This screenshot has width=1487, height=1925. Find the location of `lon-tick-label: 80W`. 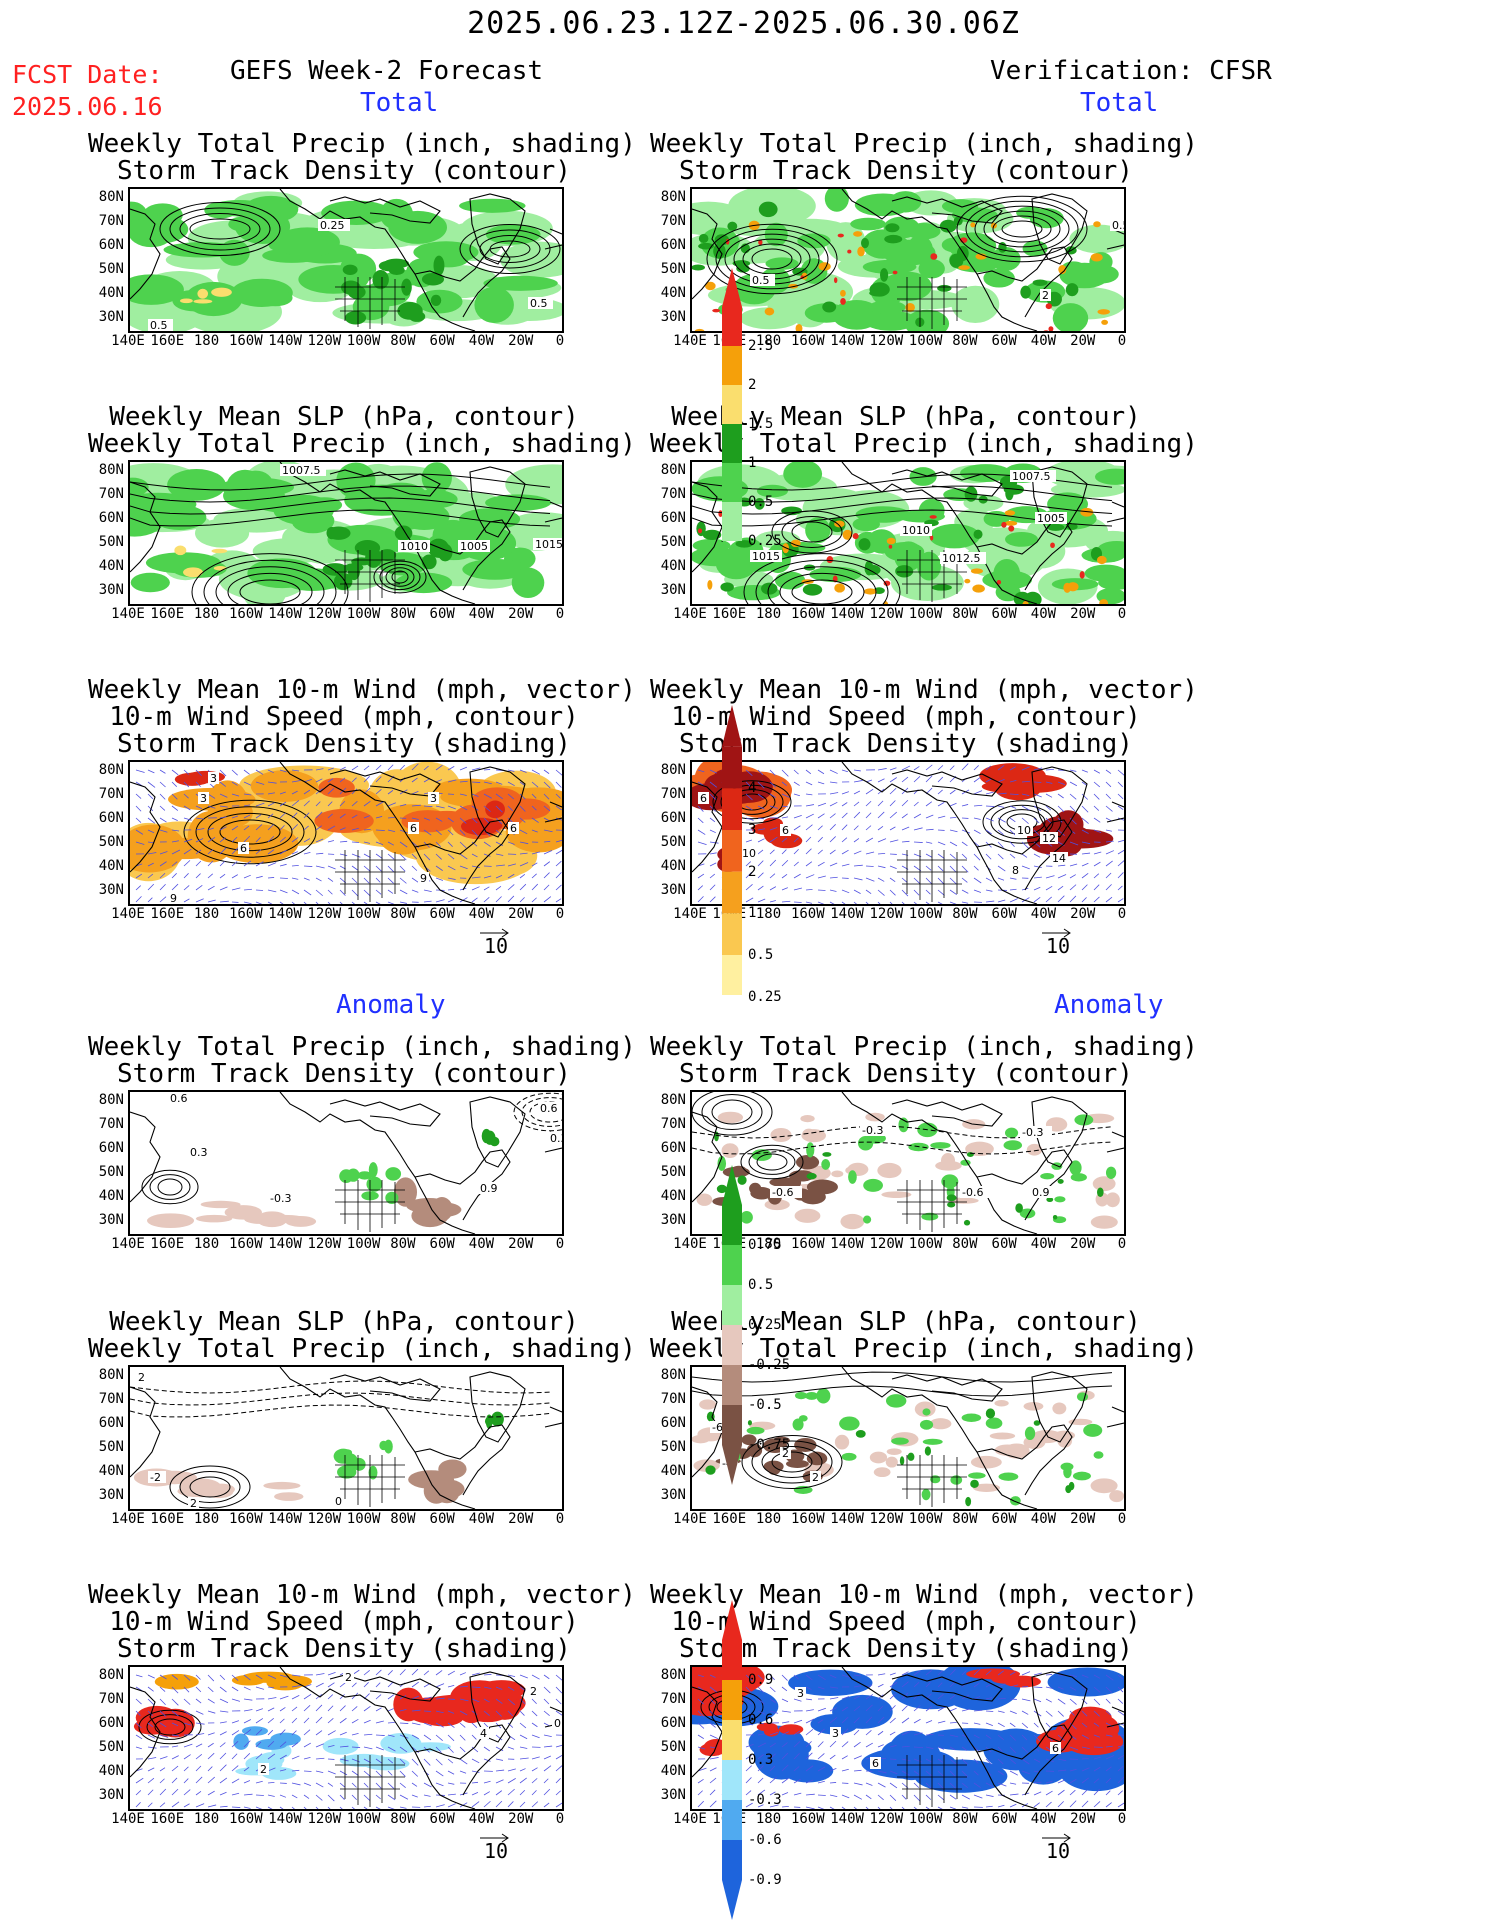

lon-tick-label: 80W is located at coordinates (403, 914).